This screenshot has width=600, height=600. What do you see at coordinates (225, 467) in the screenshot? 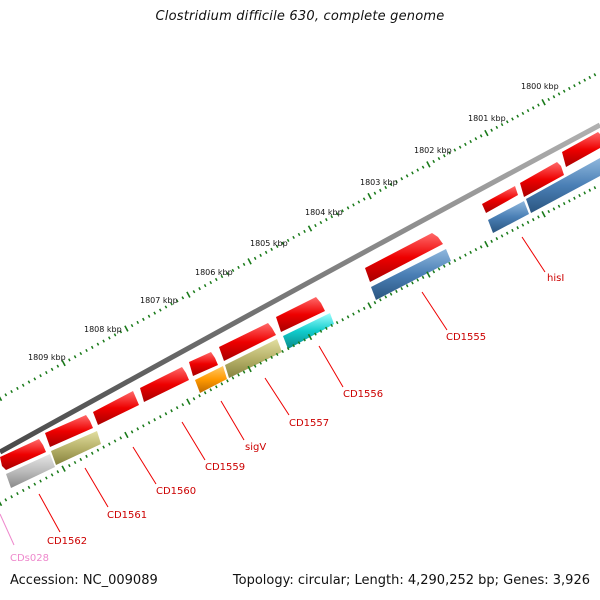
I see `gene-label-cd1559: CD1559` at bounding box center [225, 467].